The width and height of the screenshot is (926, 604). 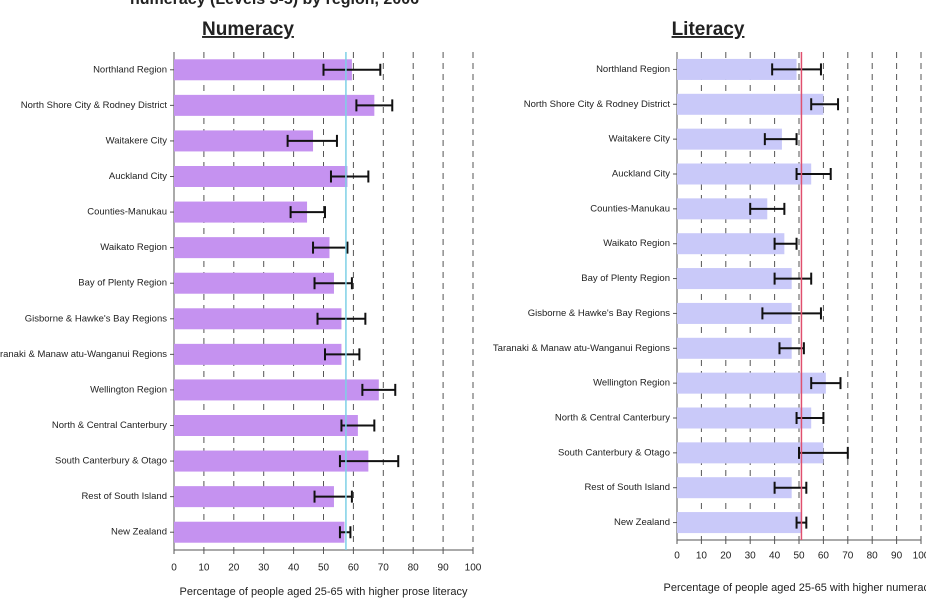 I want to click on panel-title: Literacy, so click(x=708, y=29).